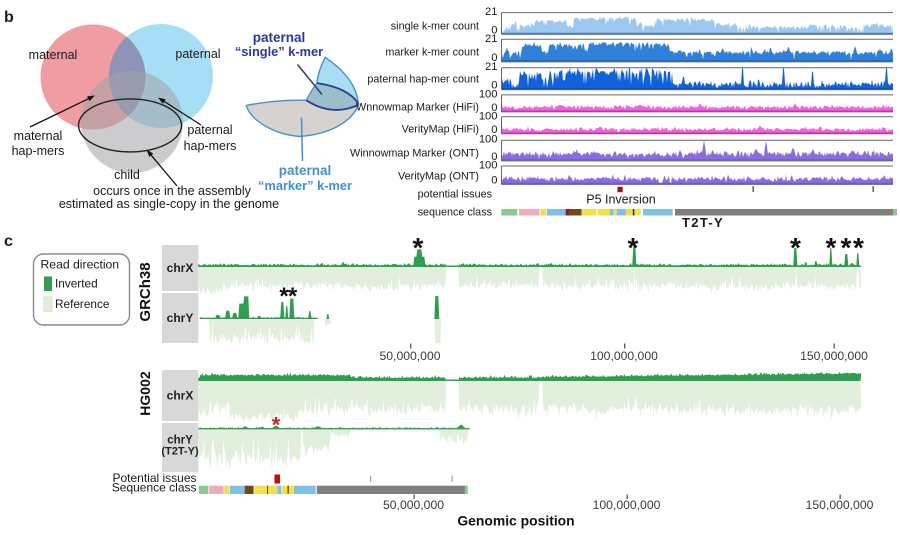  Describe the element at coordinates (82, 304) in the screenshot. I see `svg-text: Reference` at that location.